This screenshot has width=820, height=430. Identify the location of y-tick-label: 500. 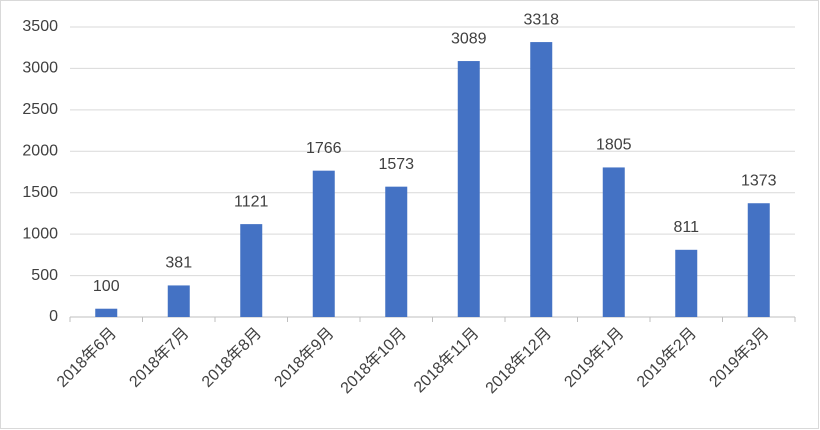
(44, 275).